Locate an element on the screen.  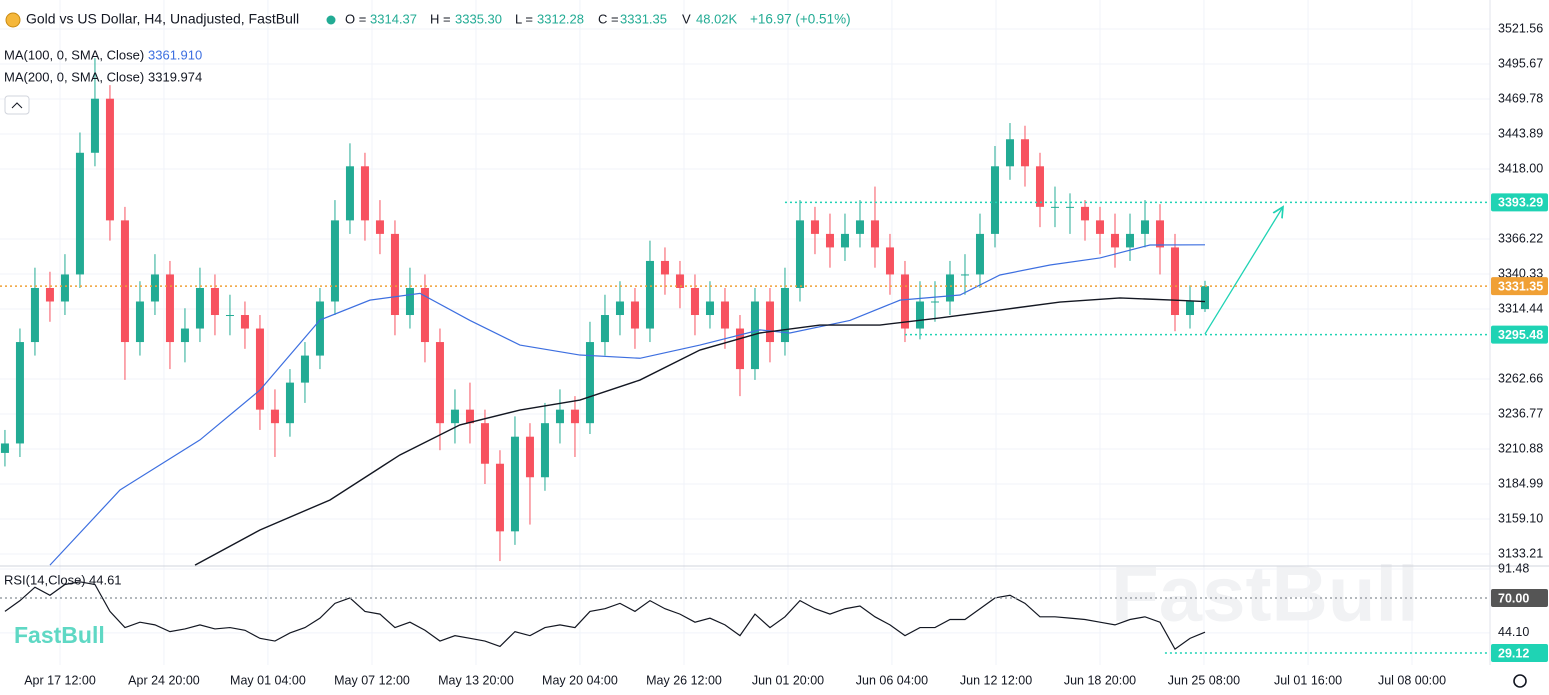
y-tick-label: 3469.78 is located at coordinates (1520, 98).